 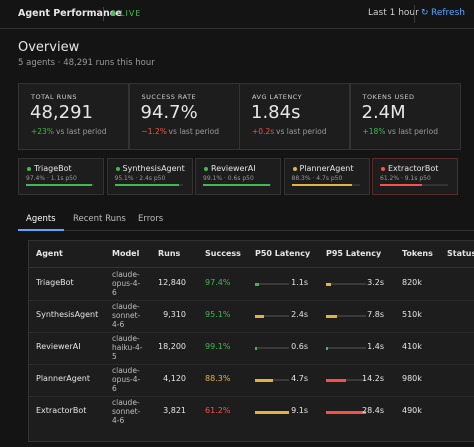 What do you see at coordinates (299, 410) in the screenshot?
I see `latency-label: 9.1s` at bounding box center [299, 410].